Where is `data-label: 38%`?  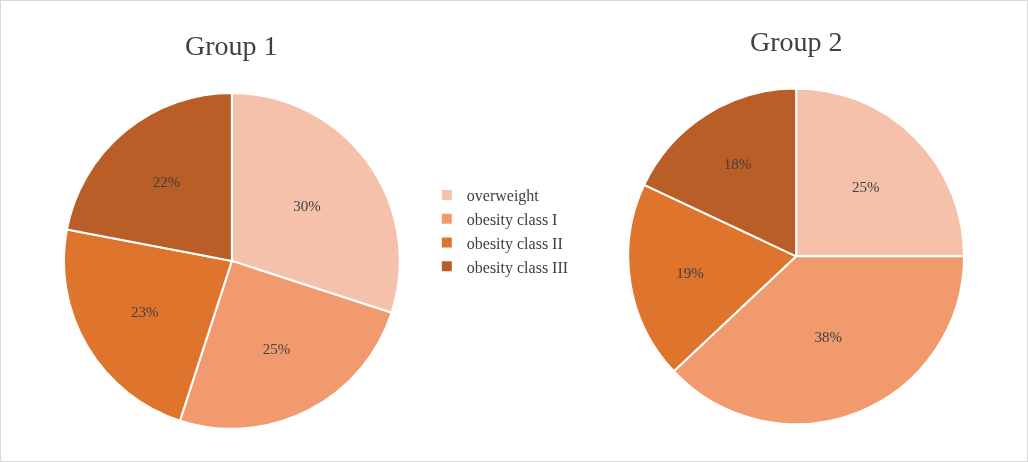
data-label: 38% is located at coordinates (828, 337).